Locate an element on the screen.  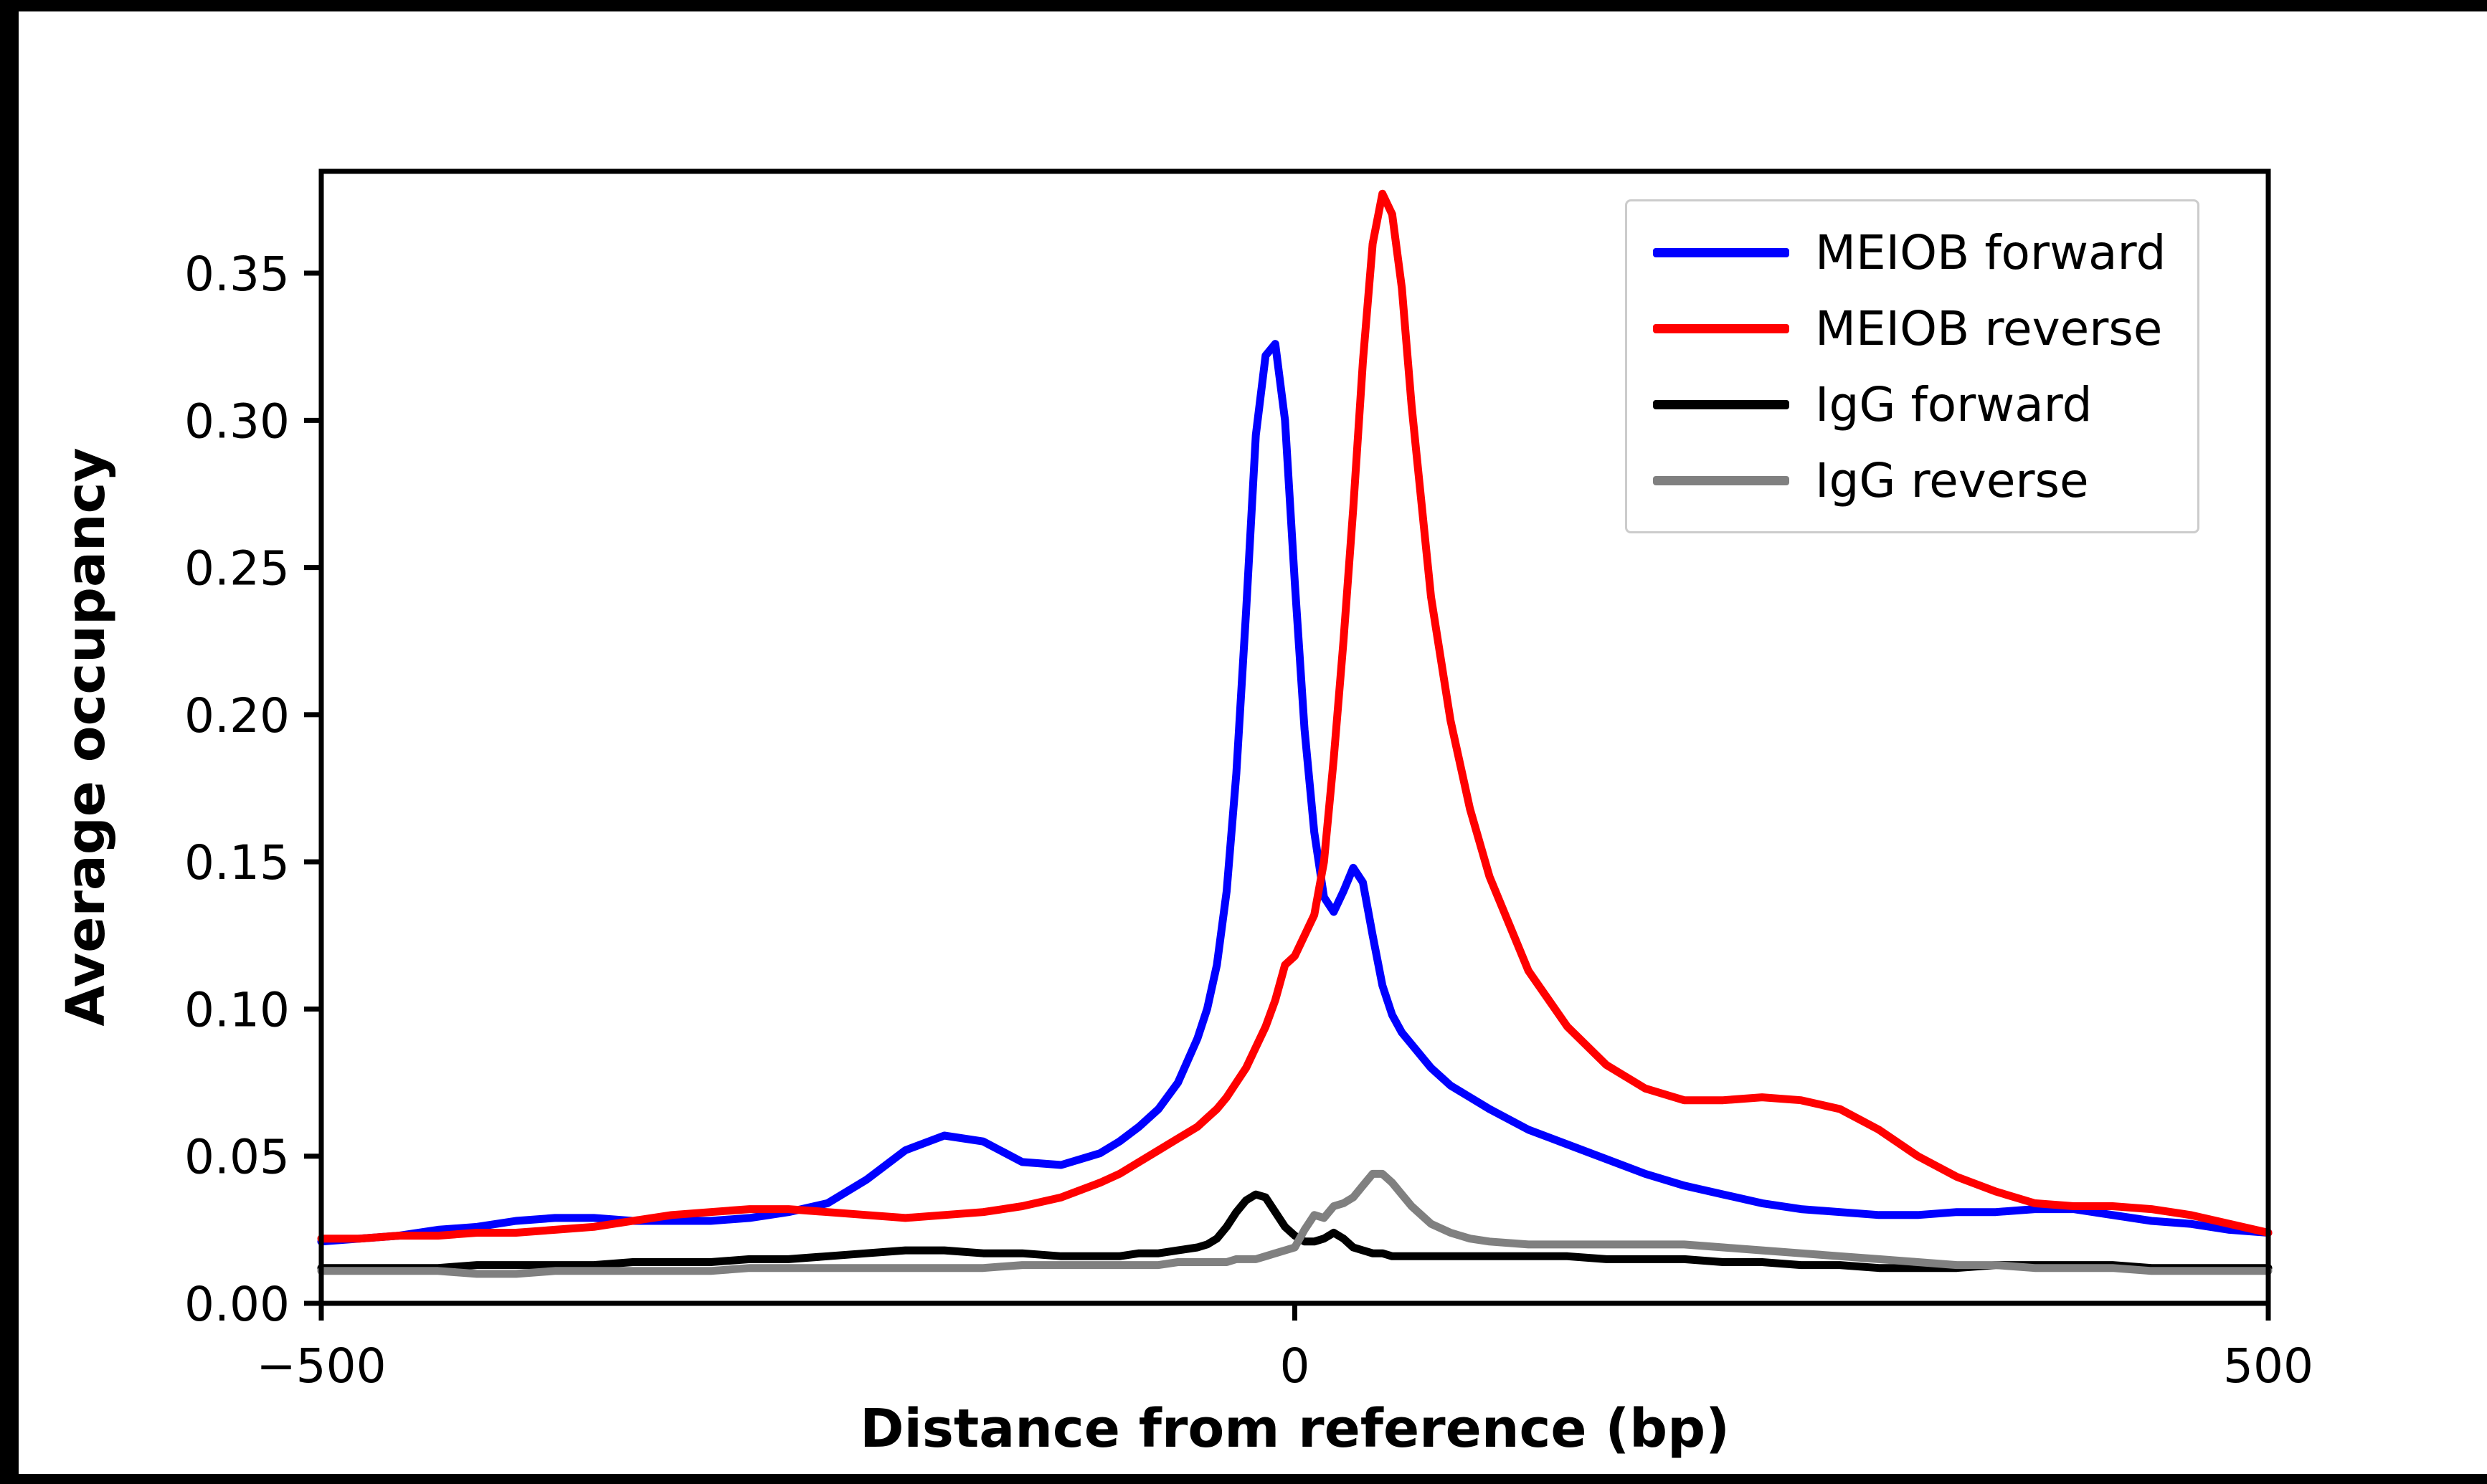
legend-swatch-igg-reverse is located at coordinates (1721, 480).